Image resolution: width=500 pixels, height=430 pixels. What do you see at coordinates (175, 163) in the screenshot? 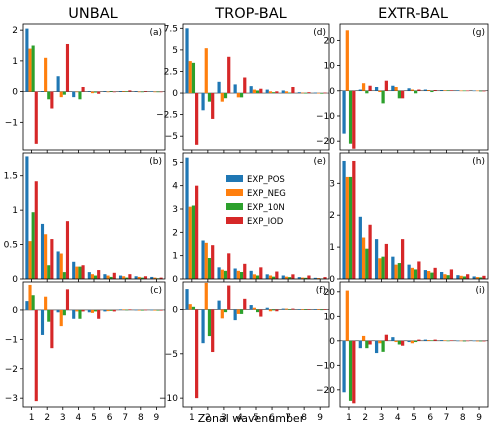
I see `y-tick-label: 5` at bounding box center [175, 163].